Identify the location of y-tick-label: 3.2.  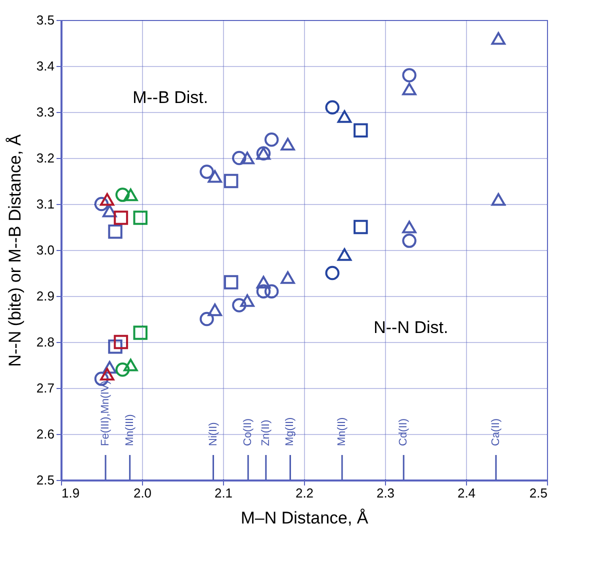
(45, 158).